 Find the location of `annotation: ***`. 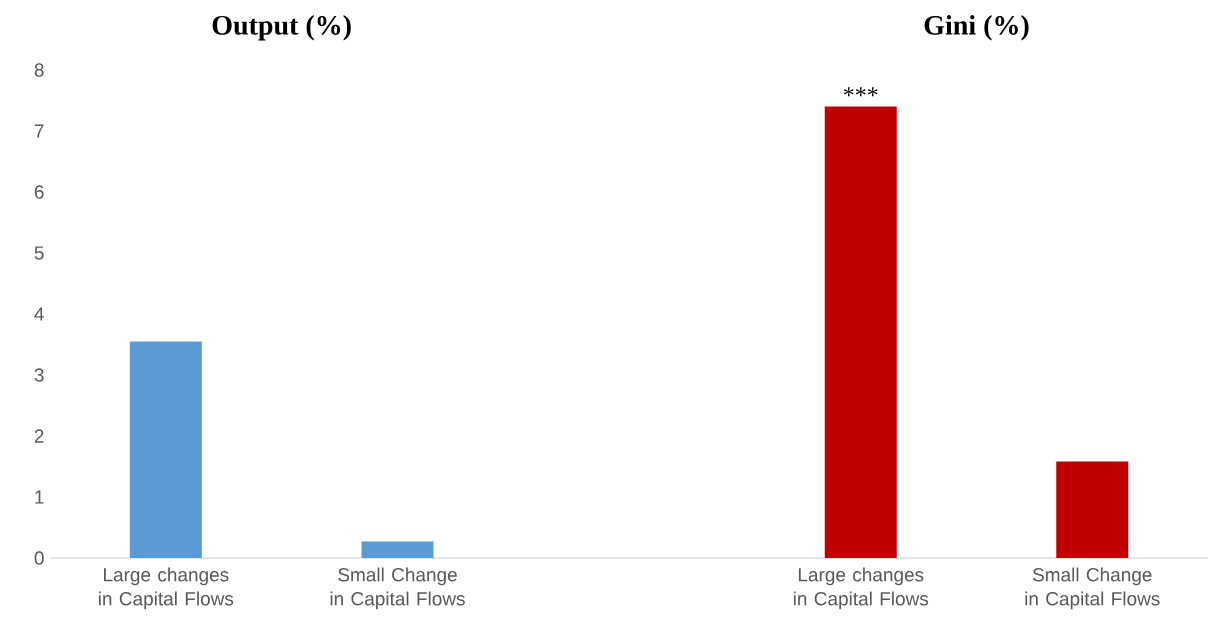

annotation: *** is located at coordinates (860, 92).